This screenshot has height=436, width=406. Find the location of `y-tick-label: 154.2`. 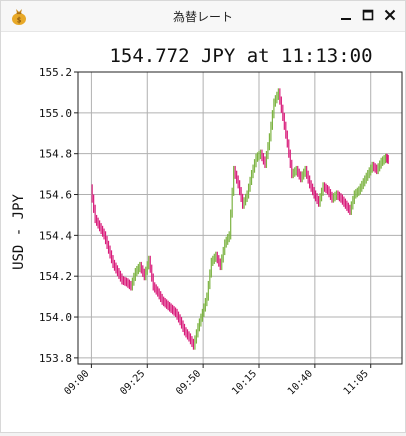

y-tick-label: 154.2 is located at coordinates (55, 276).